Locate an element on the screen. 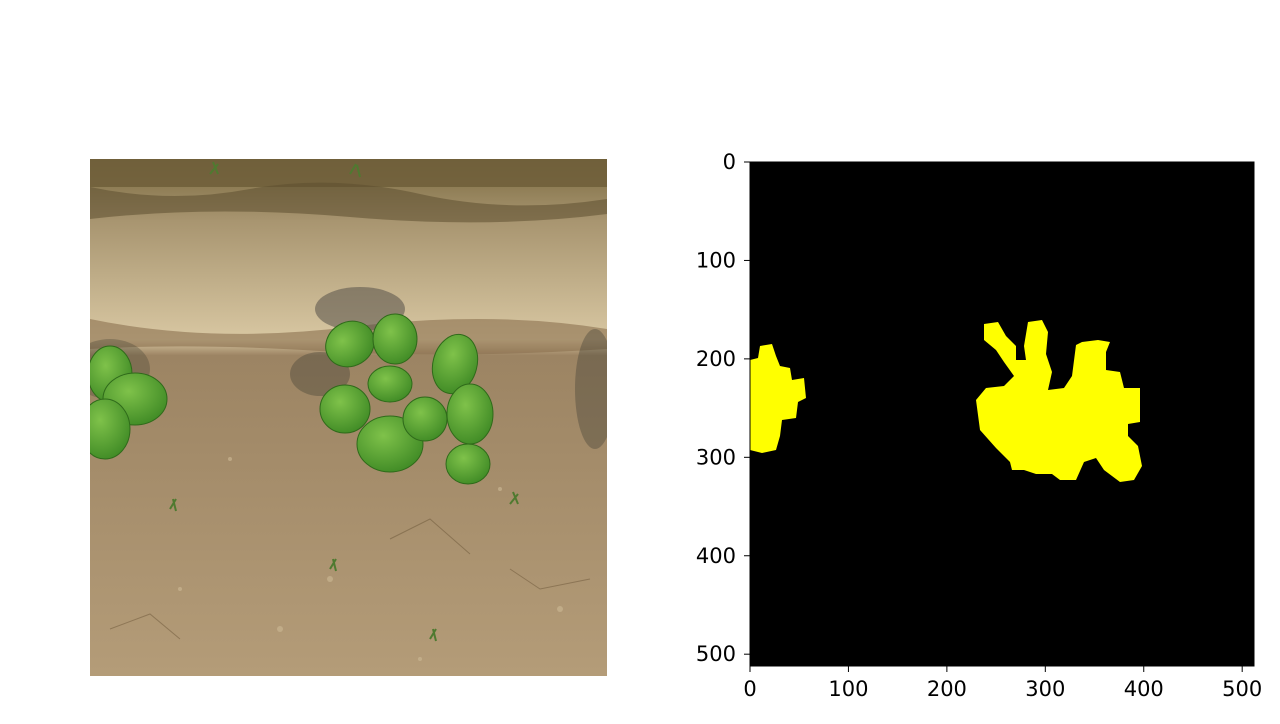 This screenshot has width=1280, height=724. y-axis: 0 100 200 300 400 500 is located at coordinates (723, 408).